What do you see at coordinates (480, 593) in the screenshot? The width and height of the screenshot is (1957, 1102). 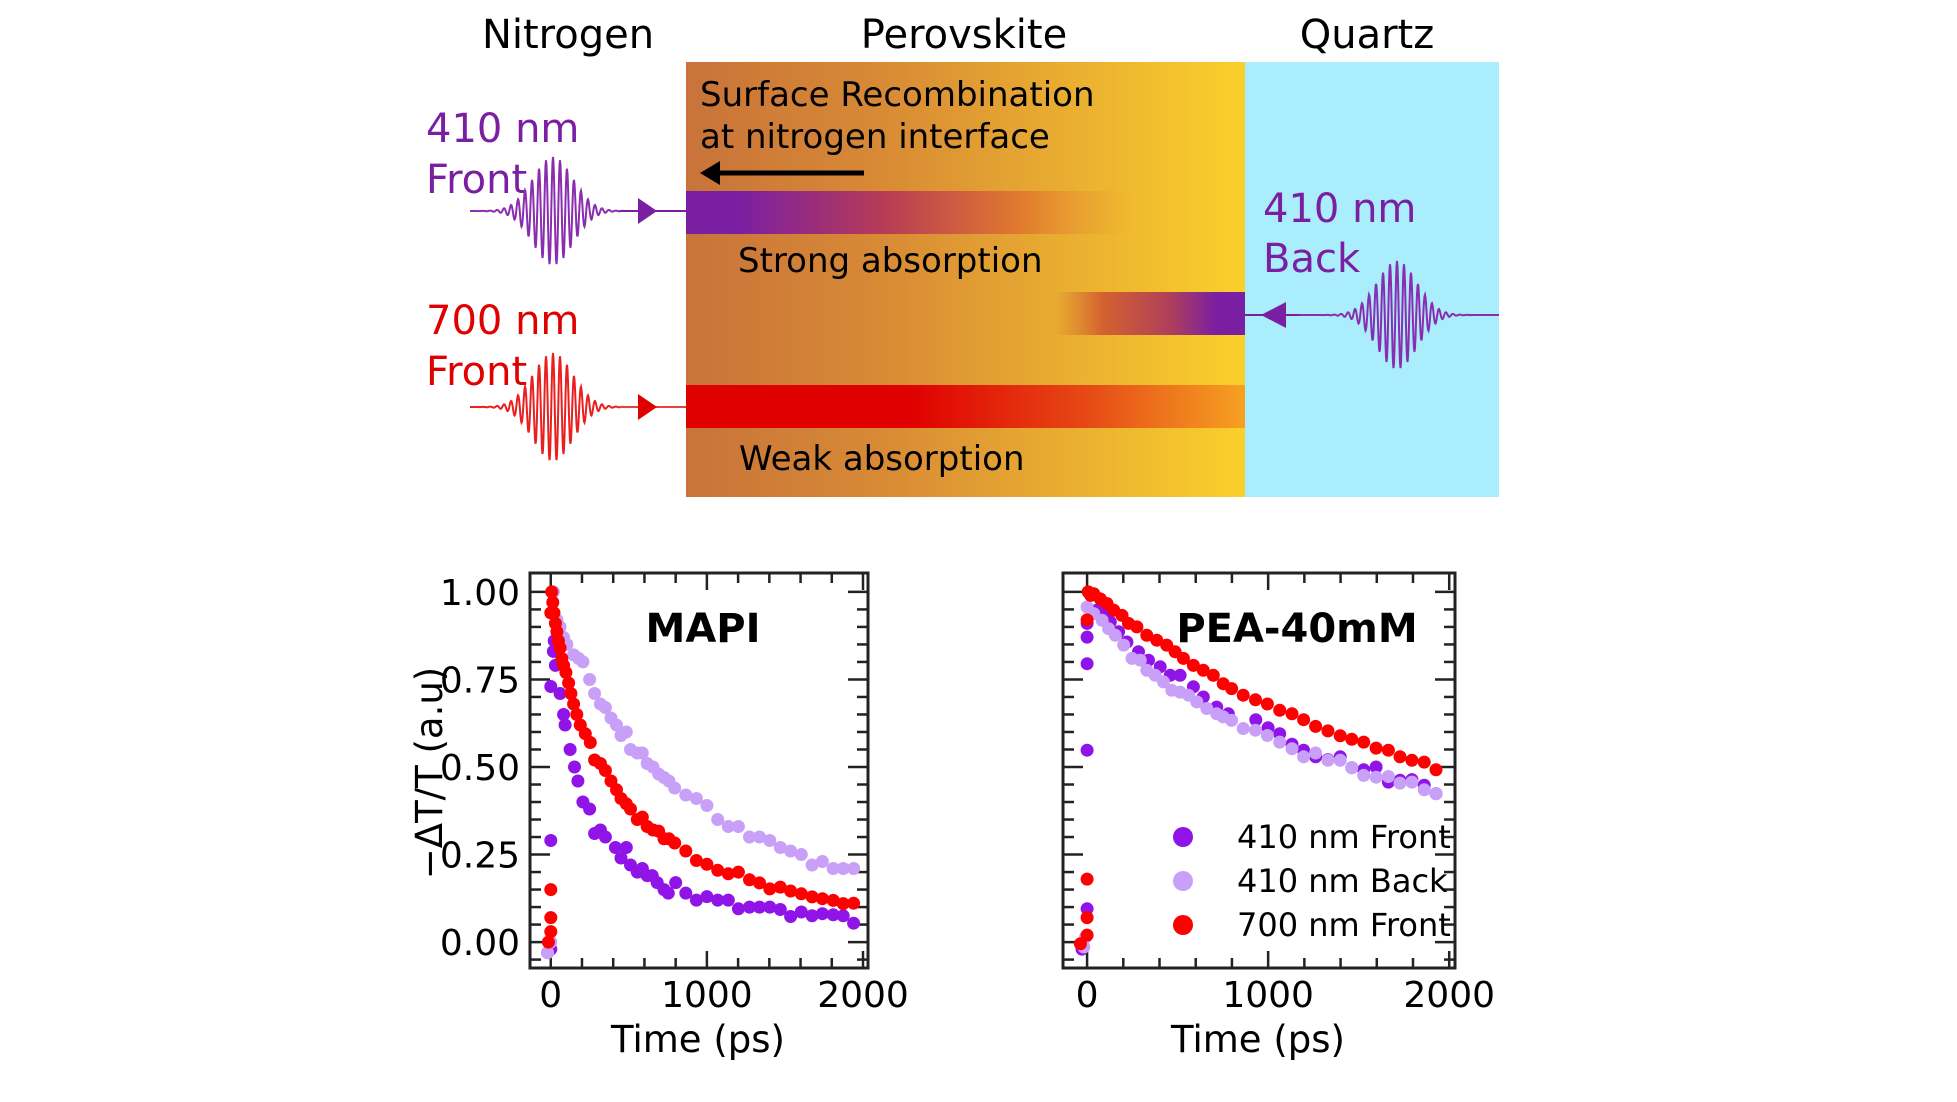 I see `y-tick-label: 1.00` at bounding box center [480, 593].